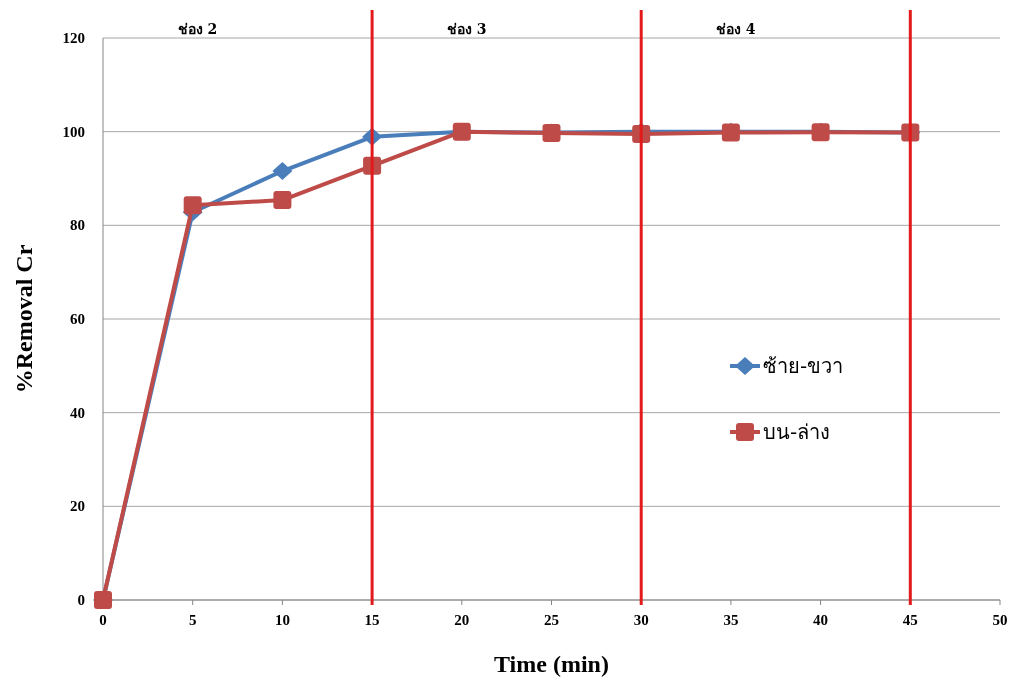 The width and height of the screenshot is (1016, 684). Describe the element at coordinates (466, 29) in the screenshot. I see `text: ช่อง 3` at that location.